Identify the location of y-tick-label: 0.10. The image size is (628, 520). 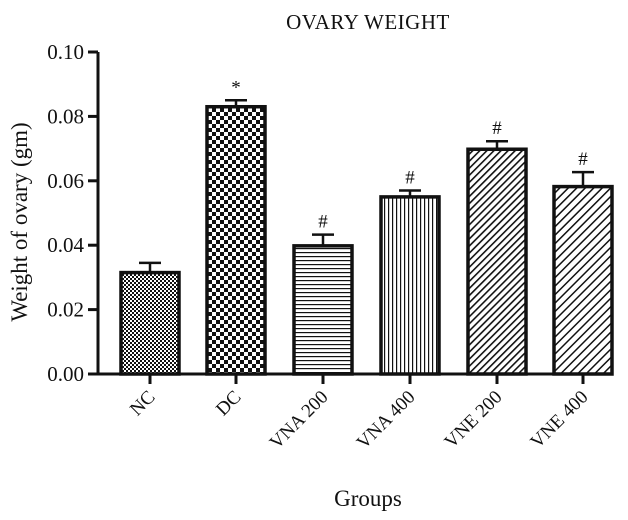
(65, 52).